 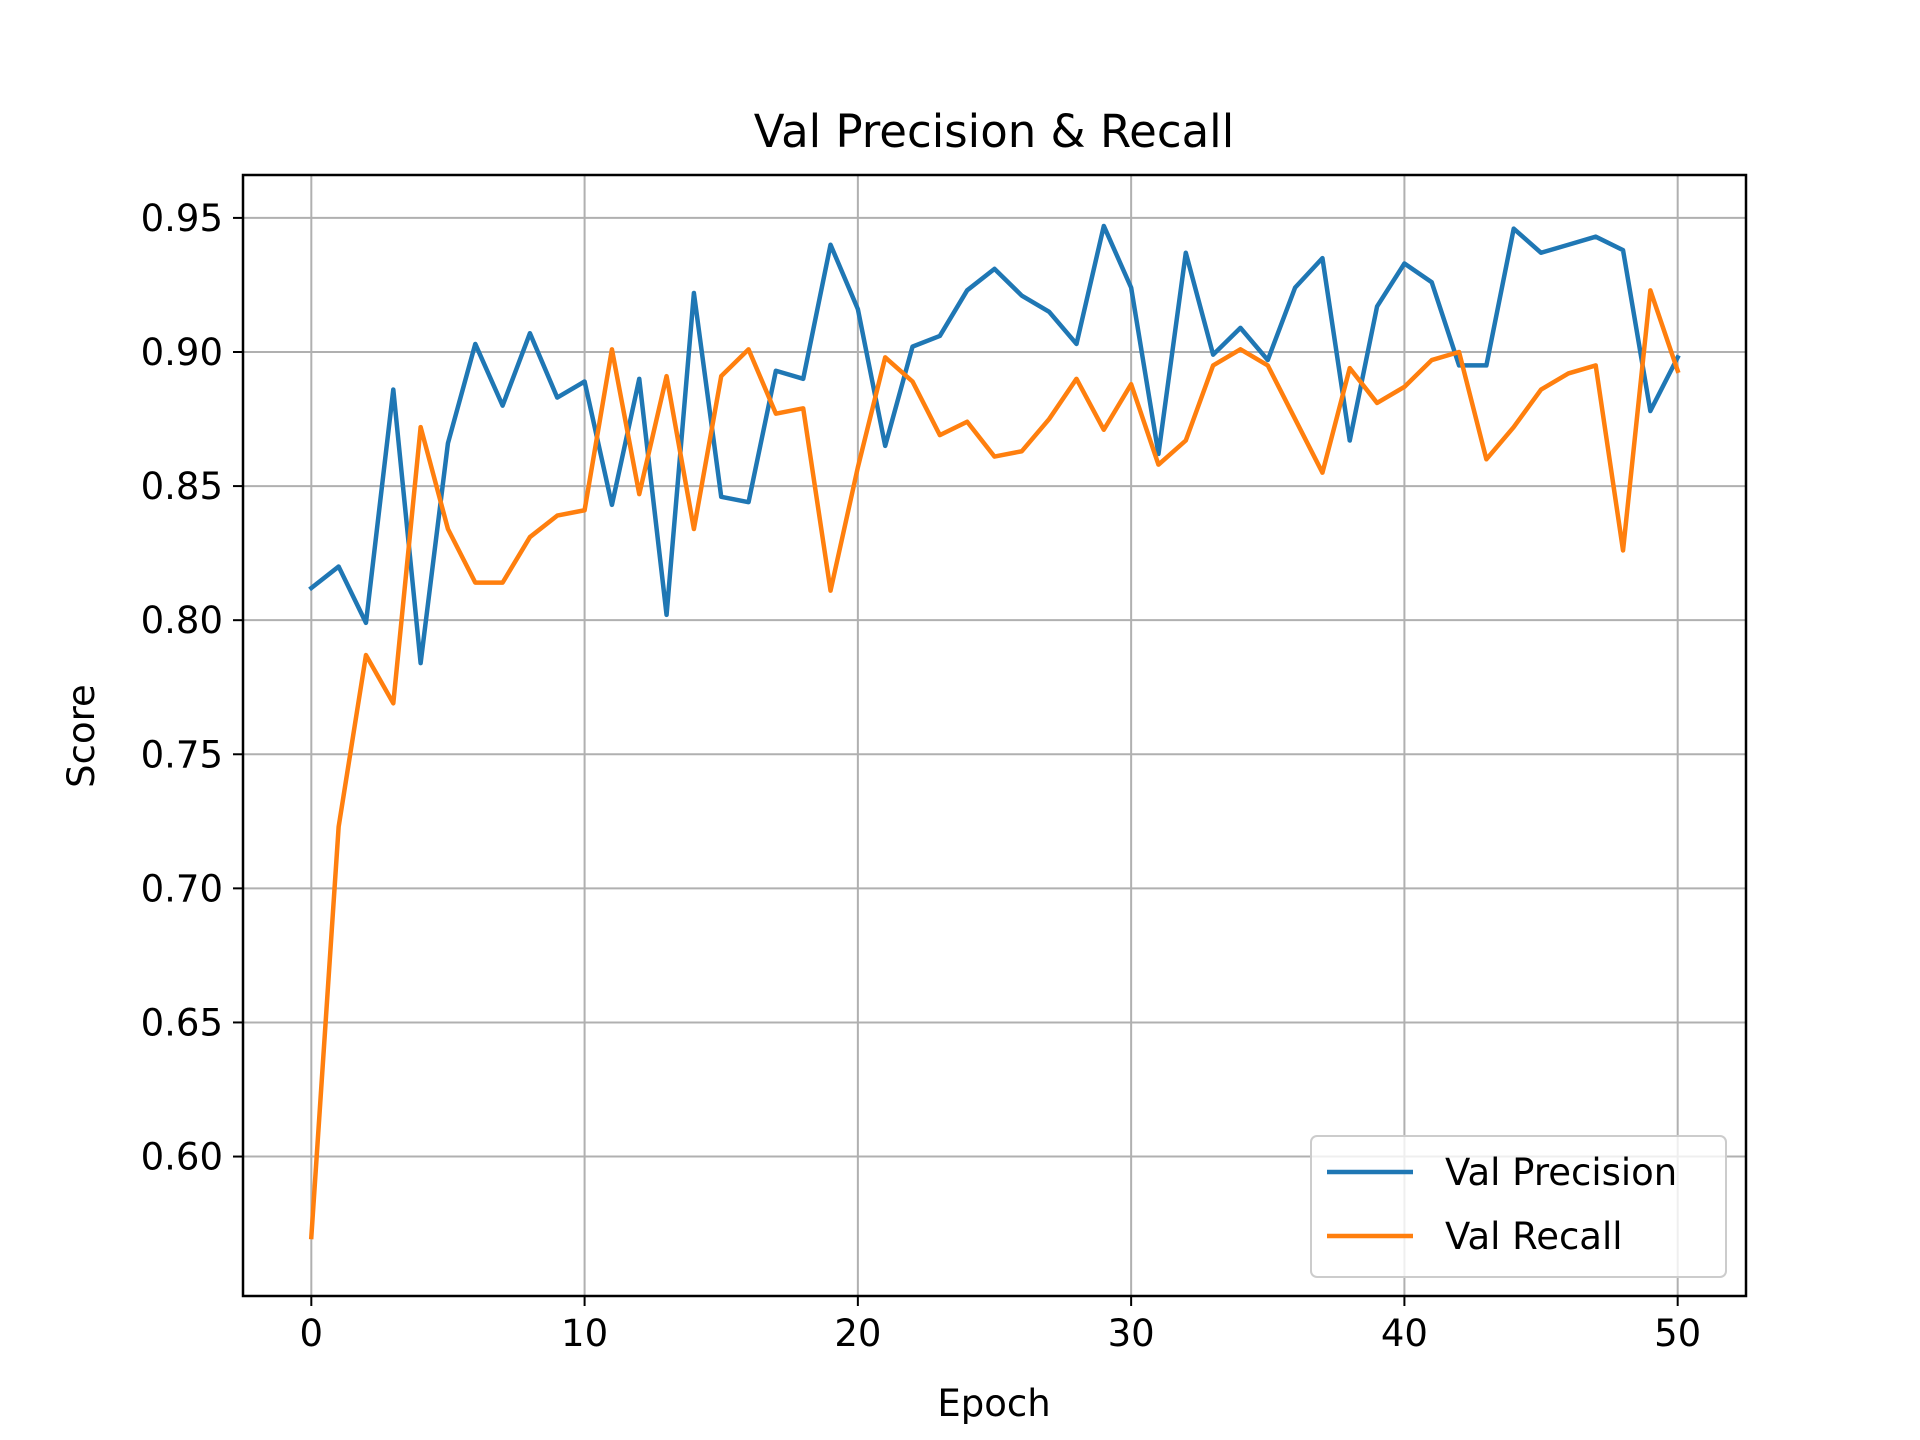 I want to click on x-axis-label: Epoch, so click(x=993, y=1403).